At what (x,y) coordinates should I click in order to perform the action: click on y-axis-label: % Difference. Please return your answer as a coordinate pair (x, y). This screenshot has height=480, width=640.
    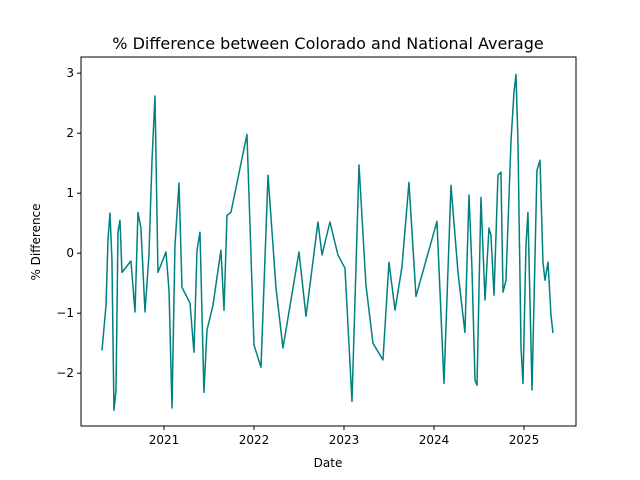
    Looking at the image, I should click on (36, 241).